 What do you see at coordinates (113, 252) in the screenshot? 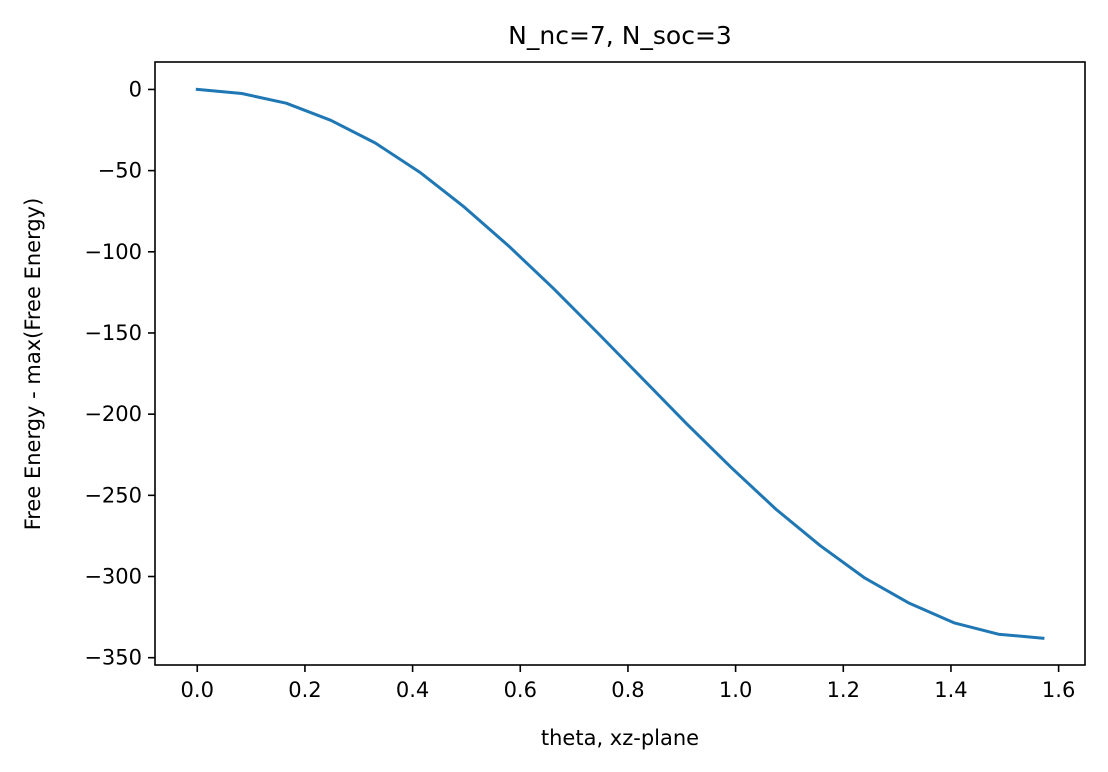
I see `y-tick-label: −100` at bounding box center [113, 252].